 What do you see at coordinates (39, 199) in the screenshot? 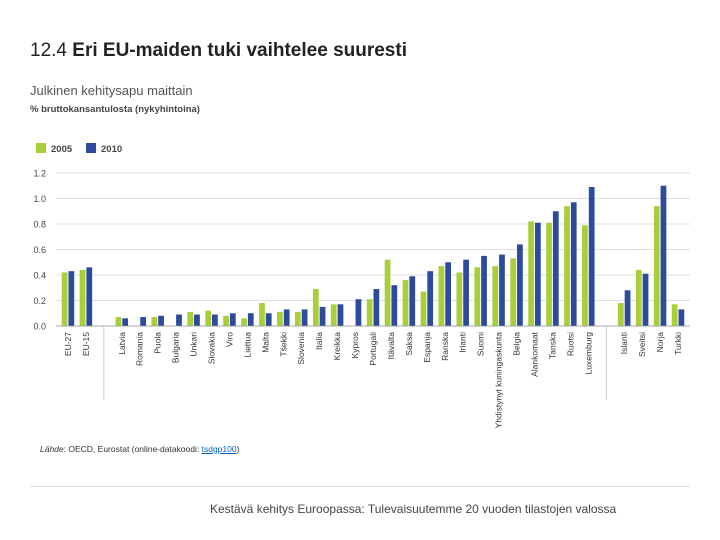
I see `y-tick-label: 1.0` at bounding box center [39, 199].